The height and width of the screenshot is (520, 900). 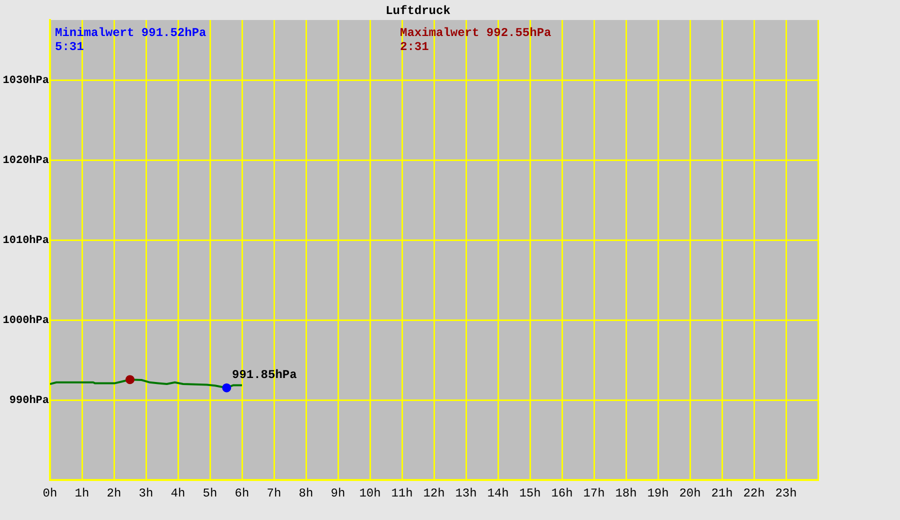 What do you see at coordinates (210, 493) in the screenshot?
I see `x-tick-label: 5h` at bounding box center [210, 493].